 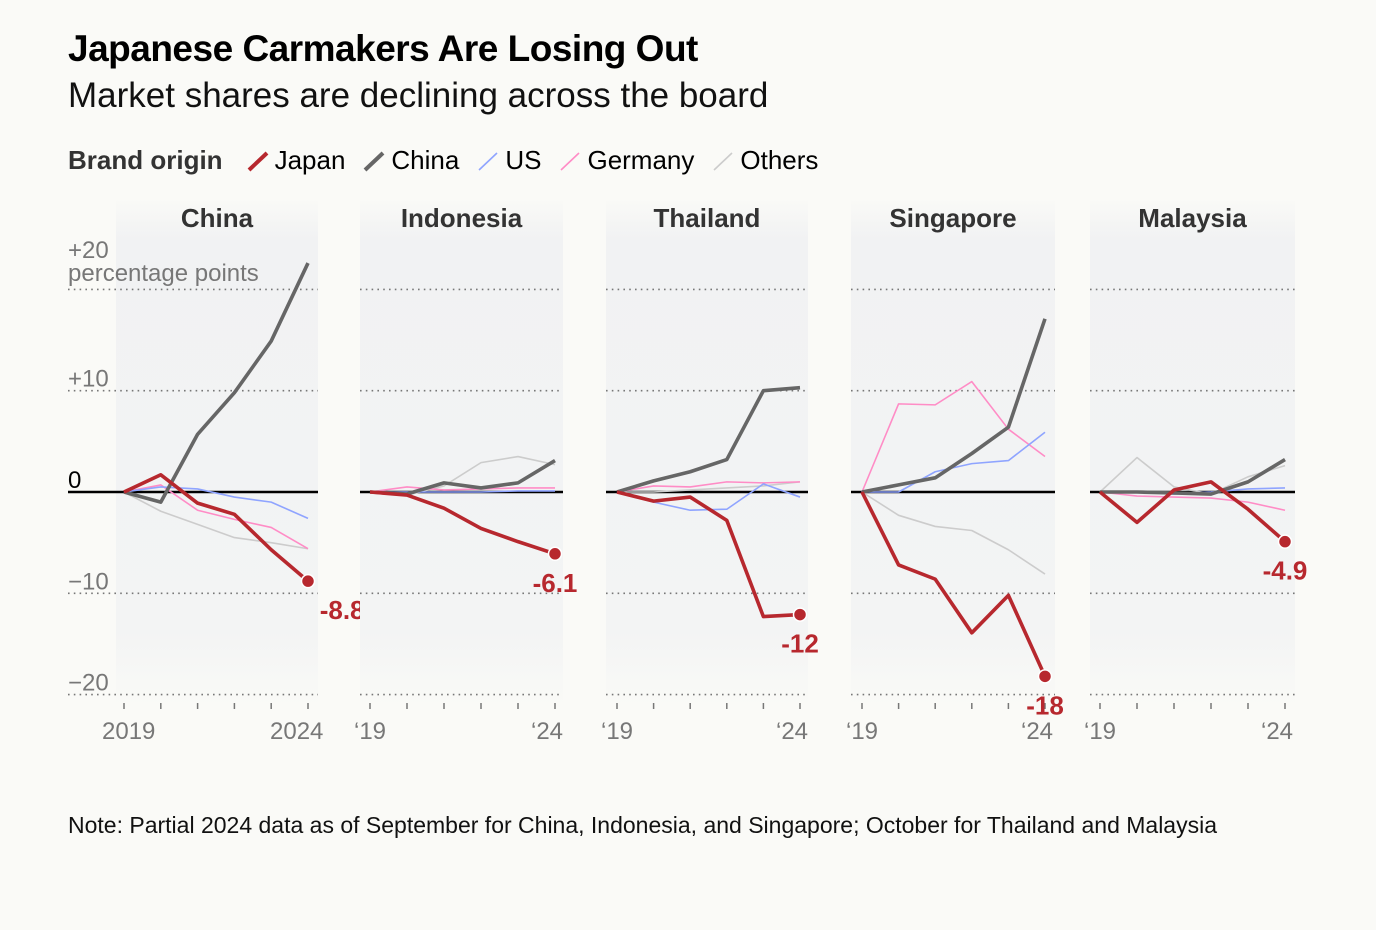 What do you see at coordinates (779, 160) in the screenshot?
I see `legend-label: Others` at bounding box center [779, 160].